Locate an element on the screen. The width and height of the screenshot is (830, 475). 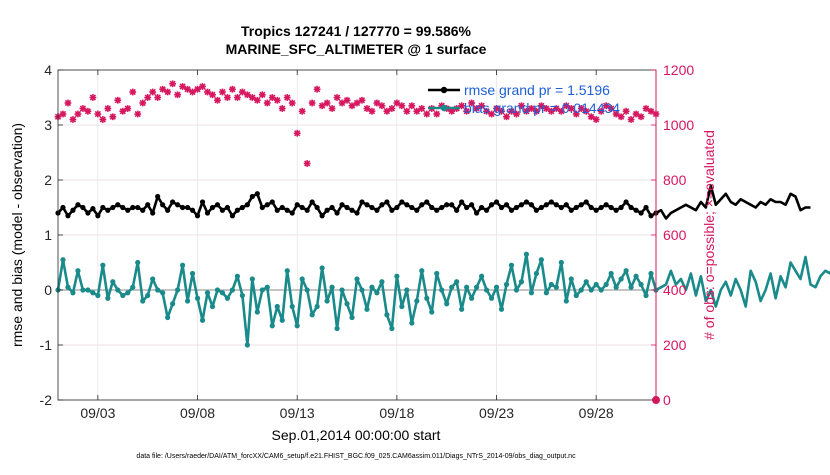
legend-label-0: rmse grand pr = 1.5196 is located at coordinates (537, 90).